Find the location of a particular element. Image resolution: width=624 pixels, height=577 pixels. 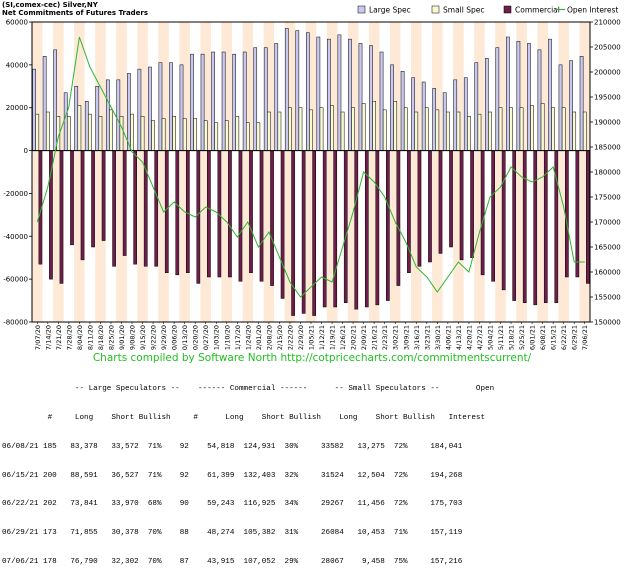

x-tick-label: 02/16/21 is located at coordinates (375, 337).